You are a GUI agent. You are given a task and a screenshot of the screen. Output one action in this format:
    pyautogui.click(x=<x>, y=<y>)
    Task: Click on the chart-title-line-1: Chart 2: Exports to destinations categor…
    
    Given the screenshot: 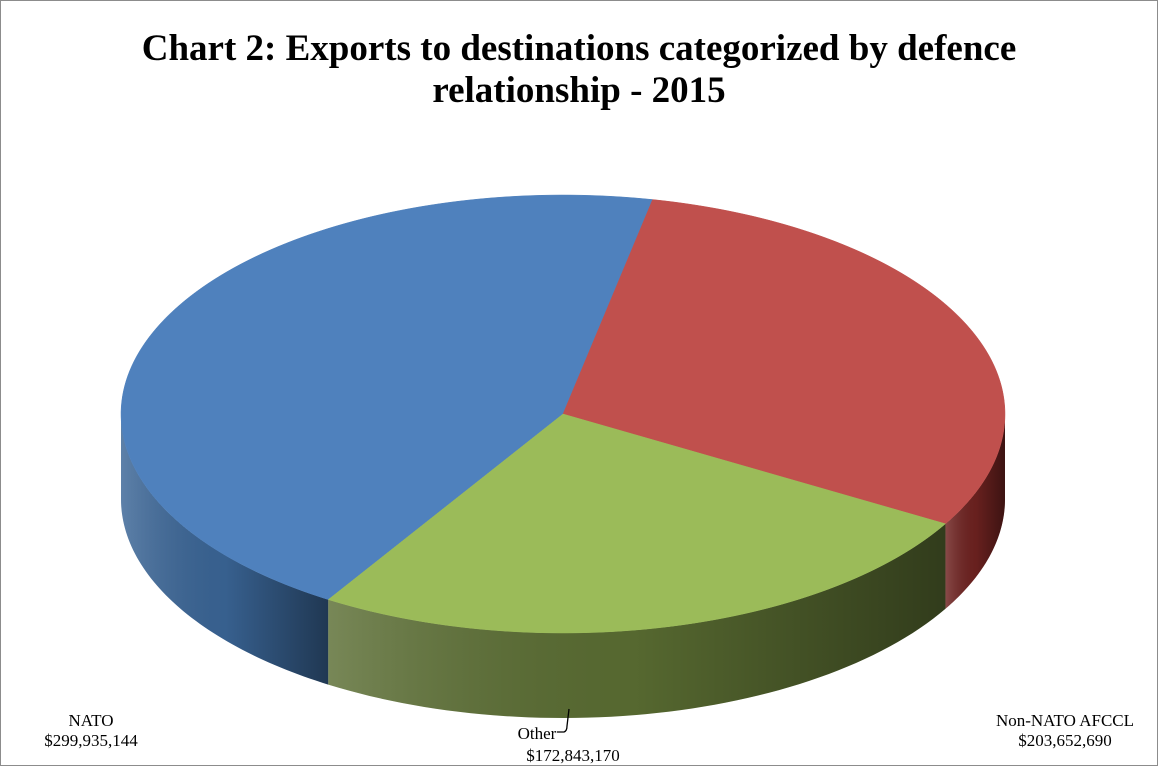 What is the action you would take?
    pyautogui.click(x=579, y=48)
    